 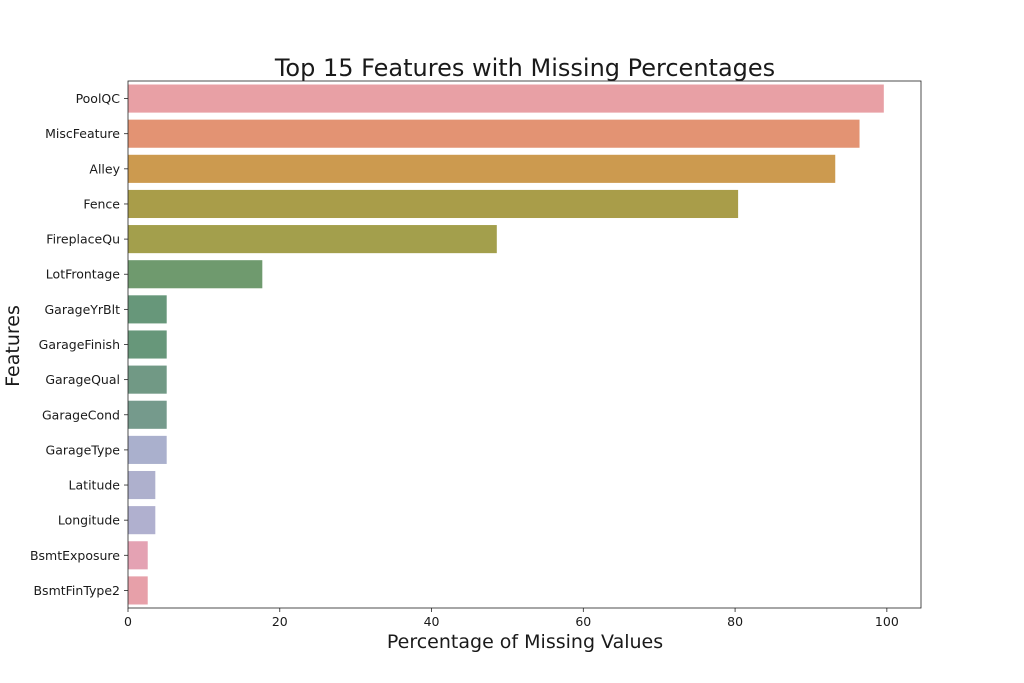 What do you see at coordinates (128, 621) in the screenshot?
I see `x-tick-label: 0` at bounding box center [128, 621].